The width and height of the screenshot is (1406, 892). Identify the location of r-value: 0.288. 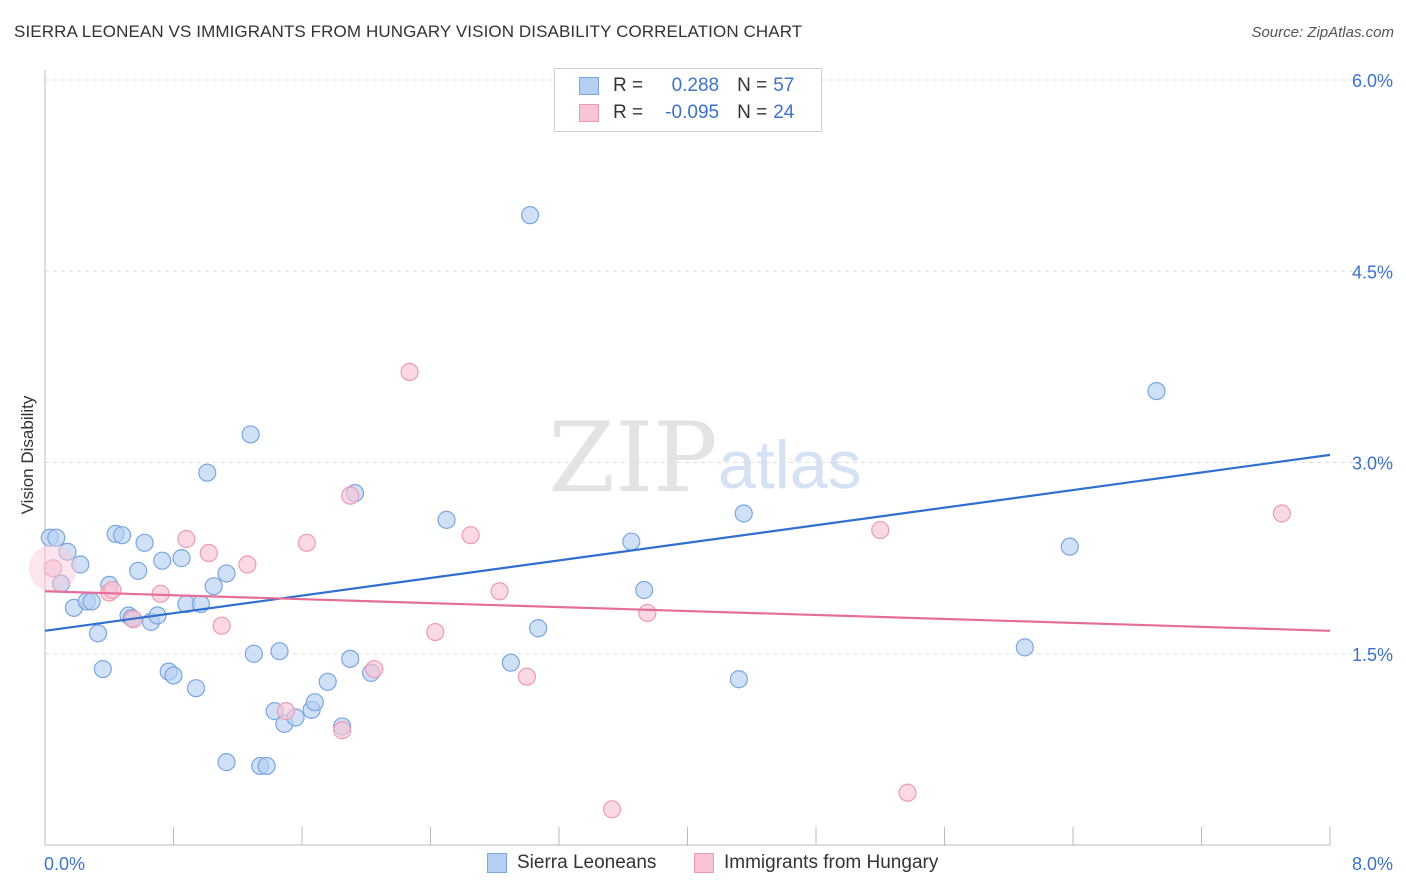
(695, 85).